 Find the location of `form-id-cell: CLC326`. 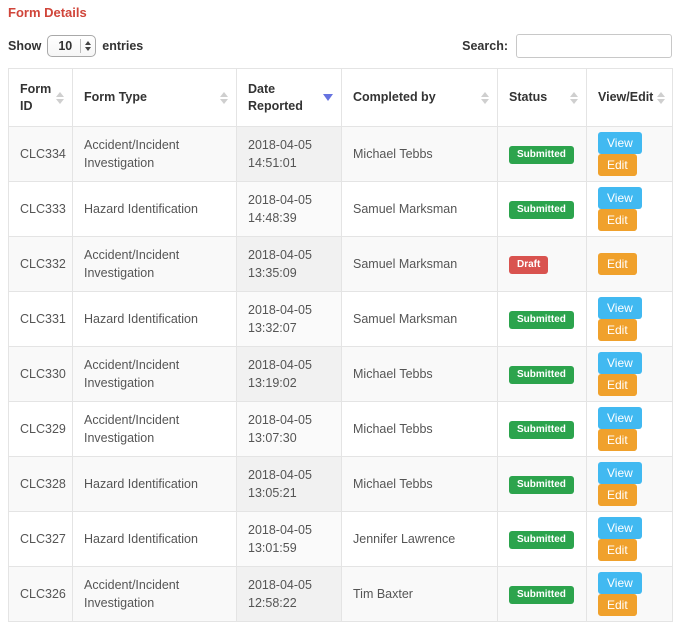

form-id-cell: CLC326 is located at coordinates (40, 594).